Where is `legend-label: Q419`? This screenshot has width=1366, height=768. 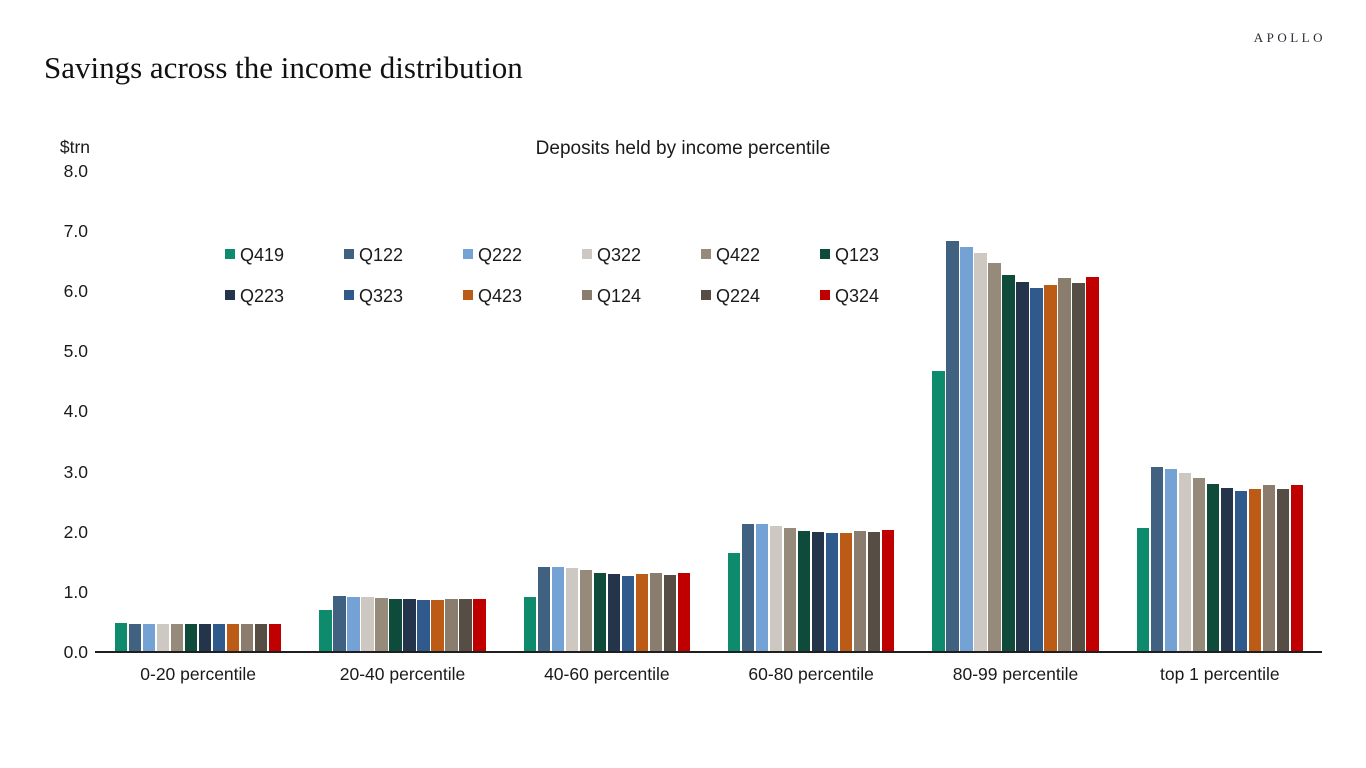
legend-label: Q419 is located at coordinates (262, 255).